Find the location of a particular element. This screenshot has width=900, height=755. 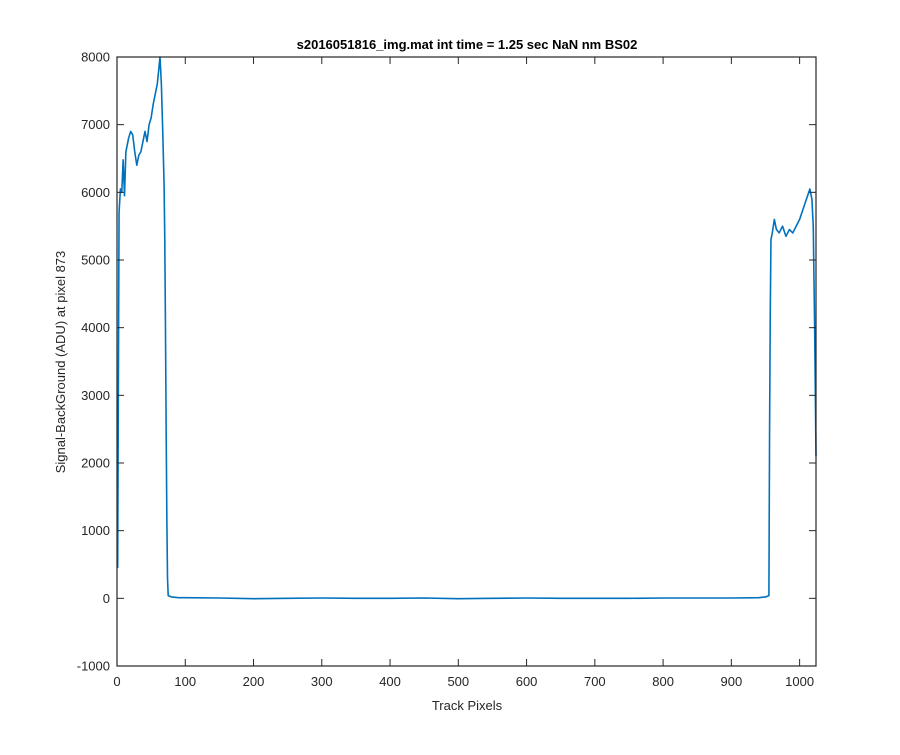

y-axis-label: Signal-BackGround (ADU) at pixel 873 is located at coordinates (60, 362).